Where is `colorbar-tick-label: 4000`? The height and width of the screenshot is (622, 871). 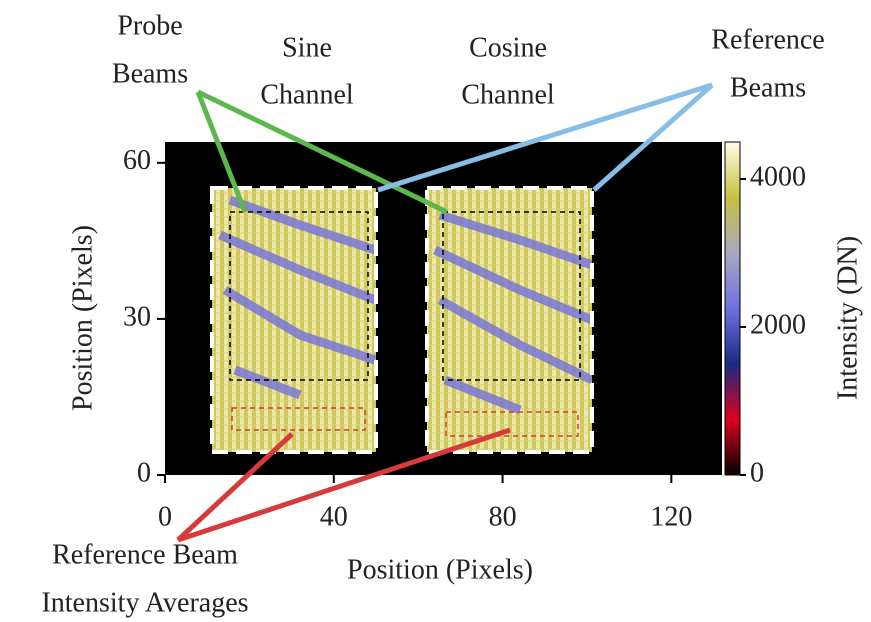
colorbar-tick-label: 4000 is located at coordinates (778, 176).